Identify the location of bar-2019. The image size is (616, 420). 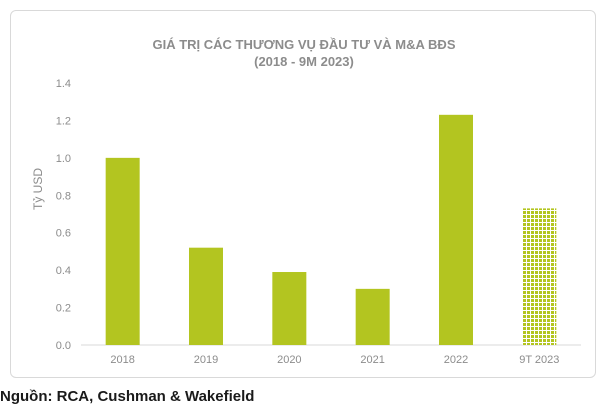
(206, 296).